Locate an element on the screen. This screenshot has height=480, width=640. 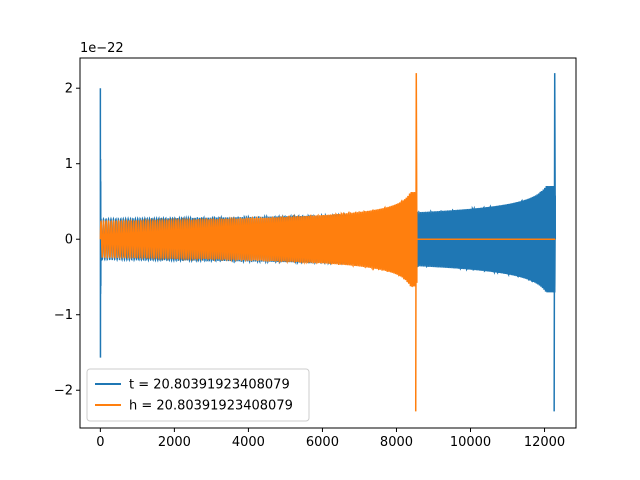
x-tick-label: 8000 is located at coordinates (396, 442).